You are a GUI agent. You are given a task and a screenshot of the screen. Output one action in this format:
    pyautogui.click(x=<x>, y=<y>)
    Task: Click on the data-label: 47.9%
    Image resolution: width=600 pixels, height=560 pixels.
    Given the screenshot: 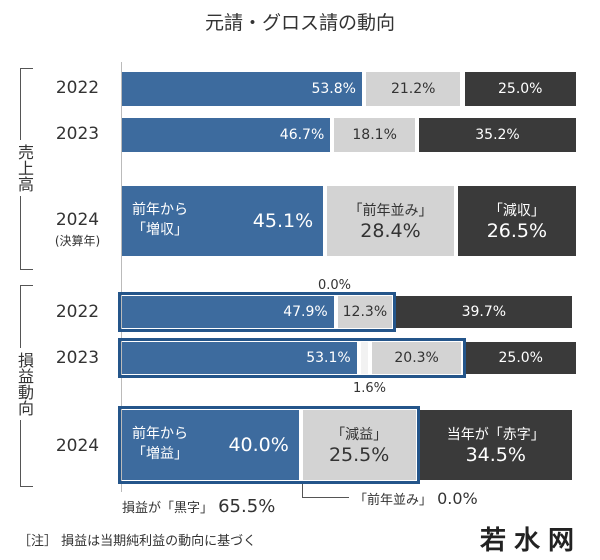 What is the action you would take?
    pyautogui.click(x=305, y=312)
    